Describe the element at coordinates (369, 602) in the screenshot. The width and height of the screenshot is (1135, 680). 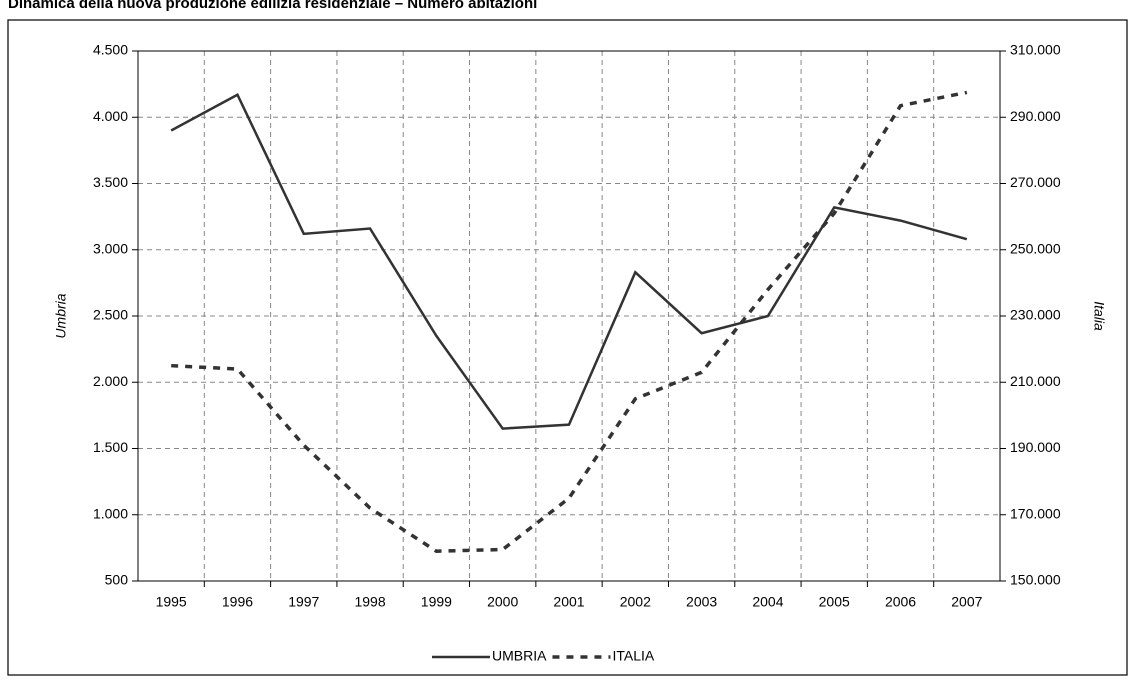
I see `x-tick-label: 1998` at that location.